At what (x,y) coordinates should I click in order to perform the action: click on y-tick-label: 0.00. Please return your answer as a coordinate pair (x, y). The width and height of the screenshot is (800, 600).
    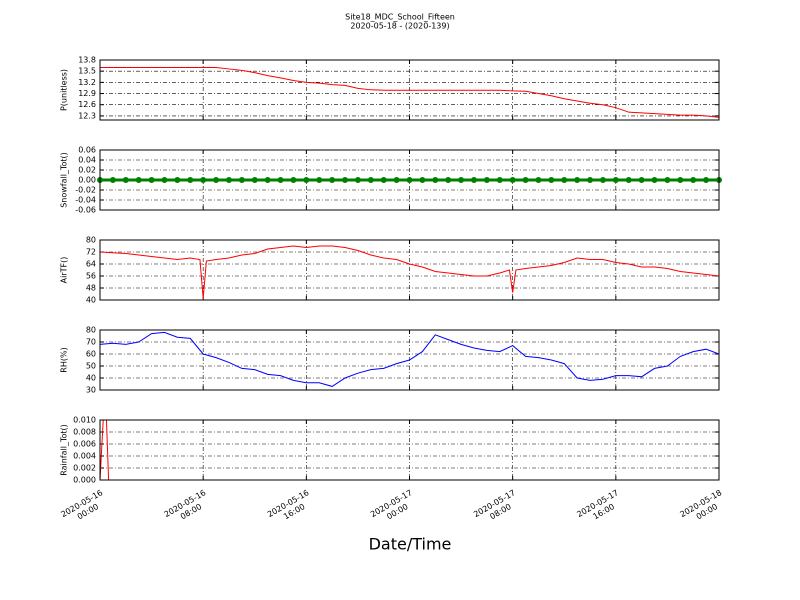
    Looking at the image, I should click on (87, 180).